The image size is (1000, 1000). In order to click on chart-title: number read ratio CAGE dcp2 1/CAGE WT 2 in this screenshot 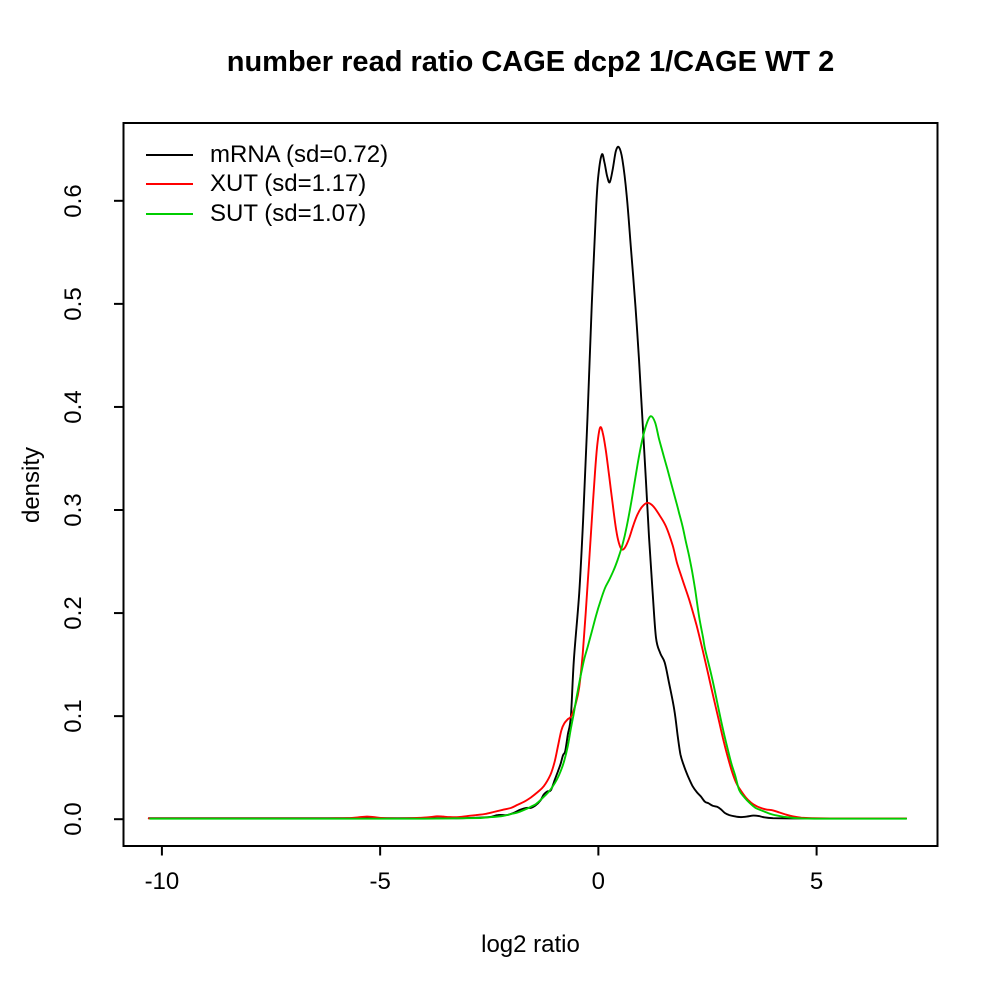, I will do `click(530, 62)`.